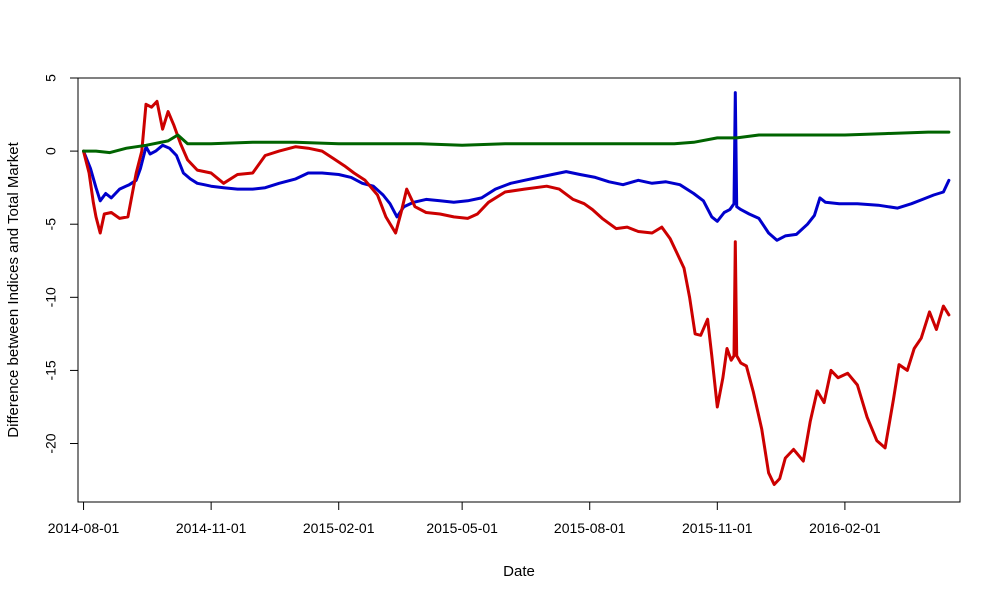  Describe the element at coordinates (51, 443) in the screenshot. I see `y-tick-label: -20` at that location.